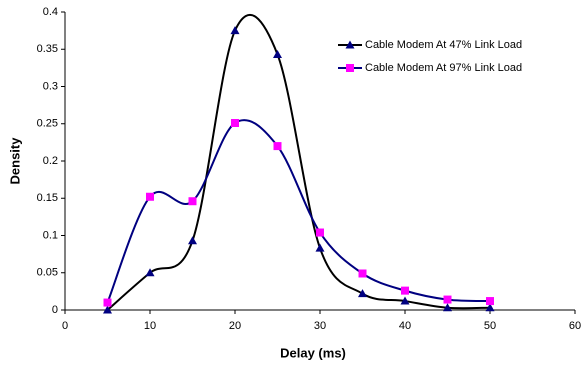 This screenshot has height=368, width=586. I want to click on y-axis-title: Density, so click(14, 161).